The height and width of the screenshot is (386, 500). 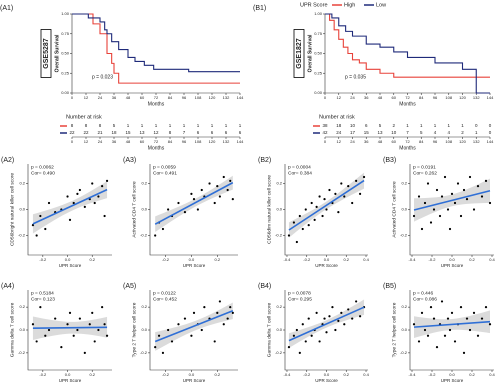 I want to click on x-tick-label: 132, so click(x=226, y=97).